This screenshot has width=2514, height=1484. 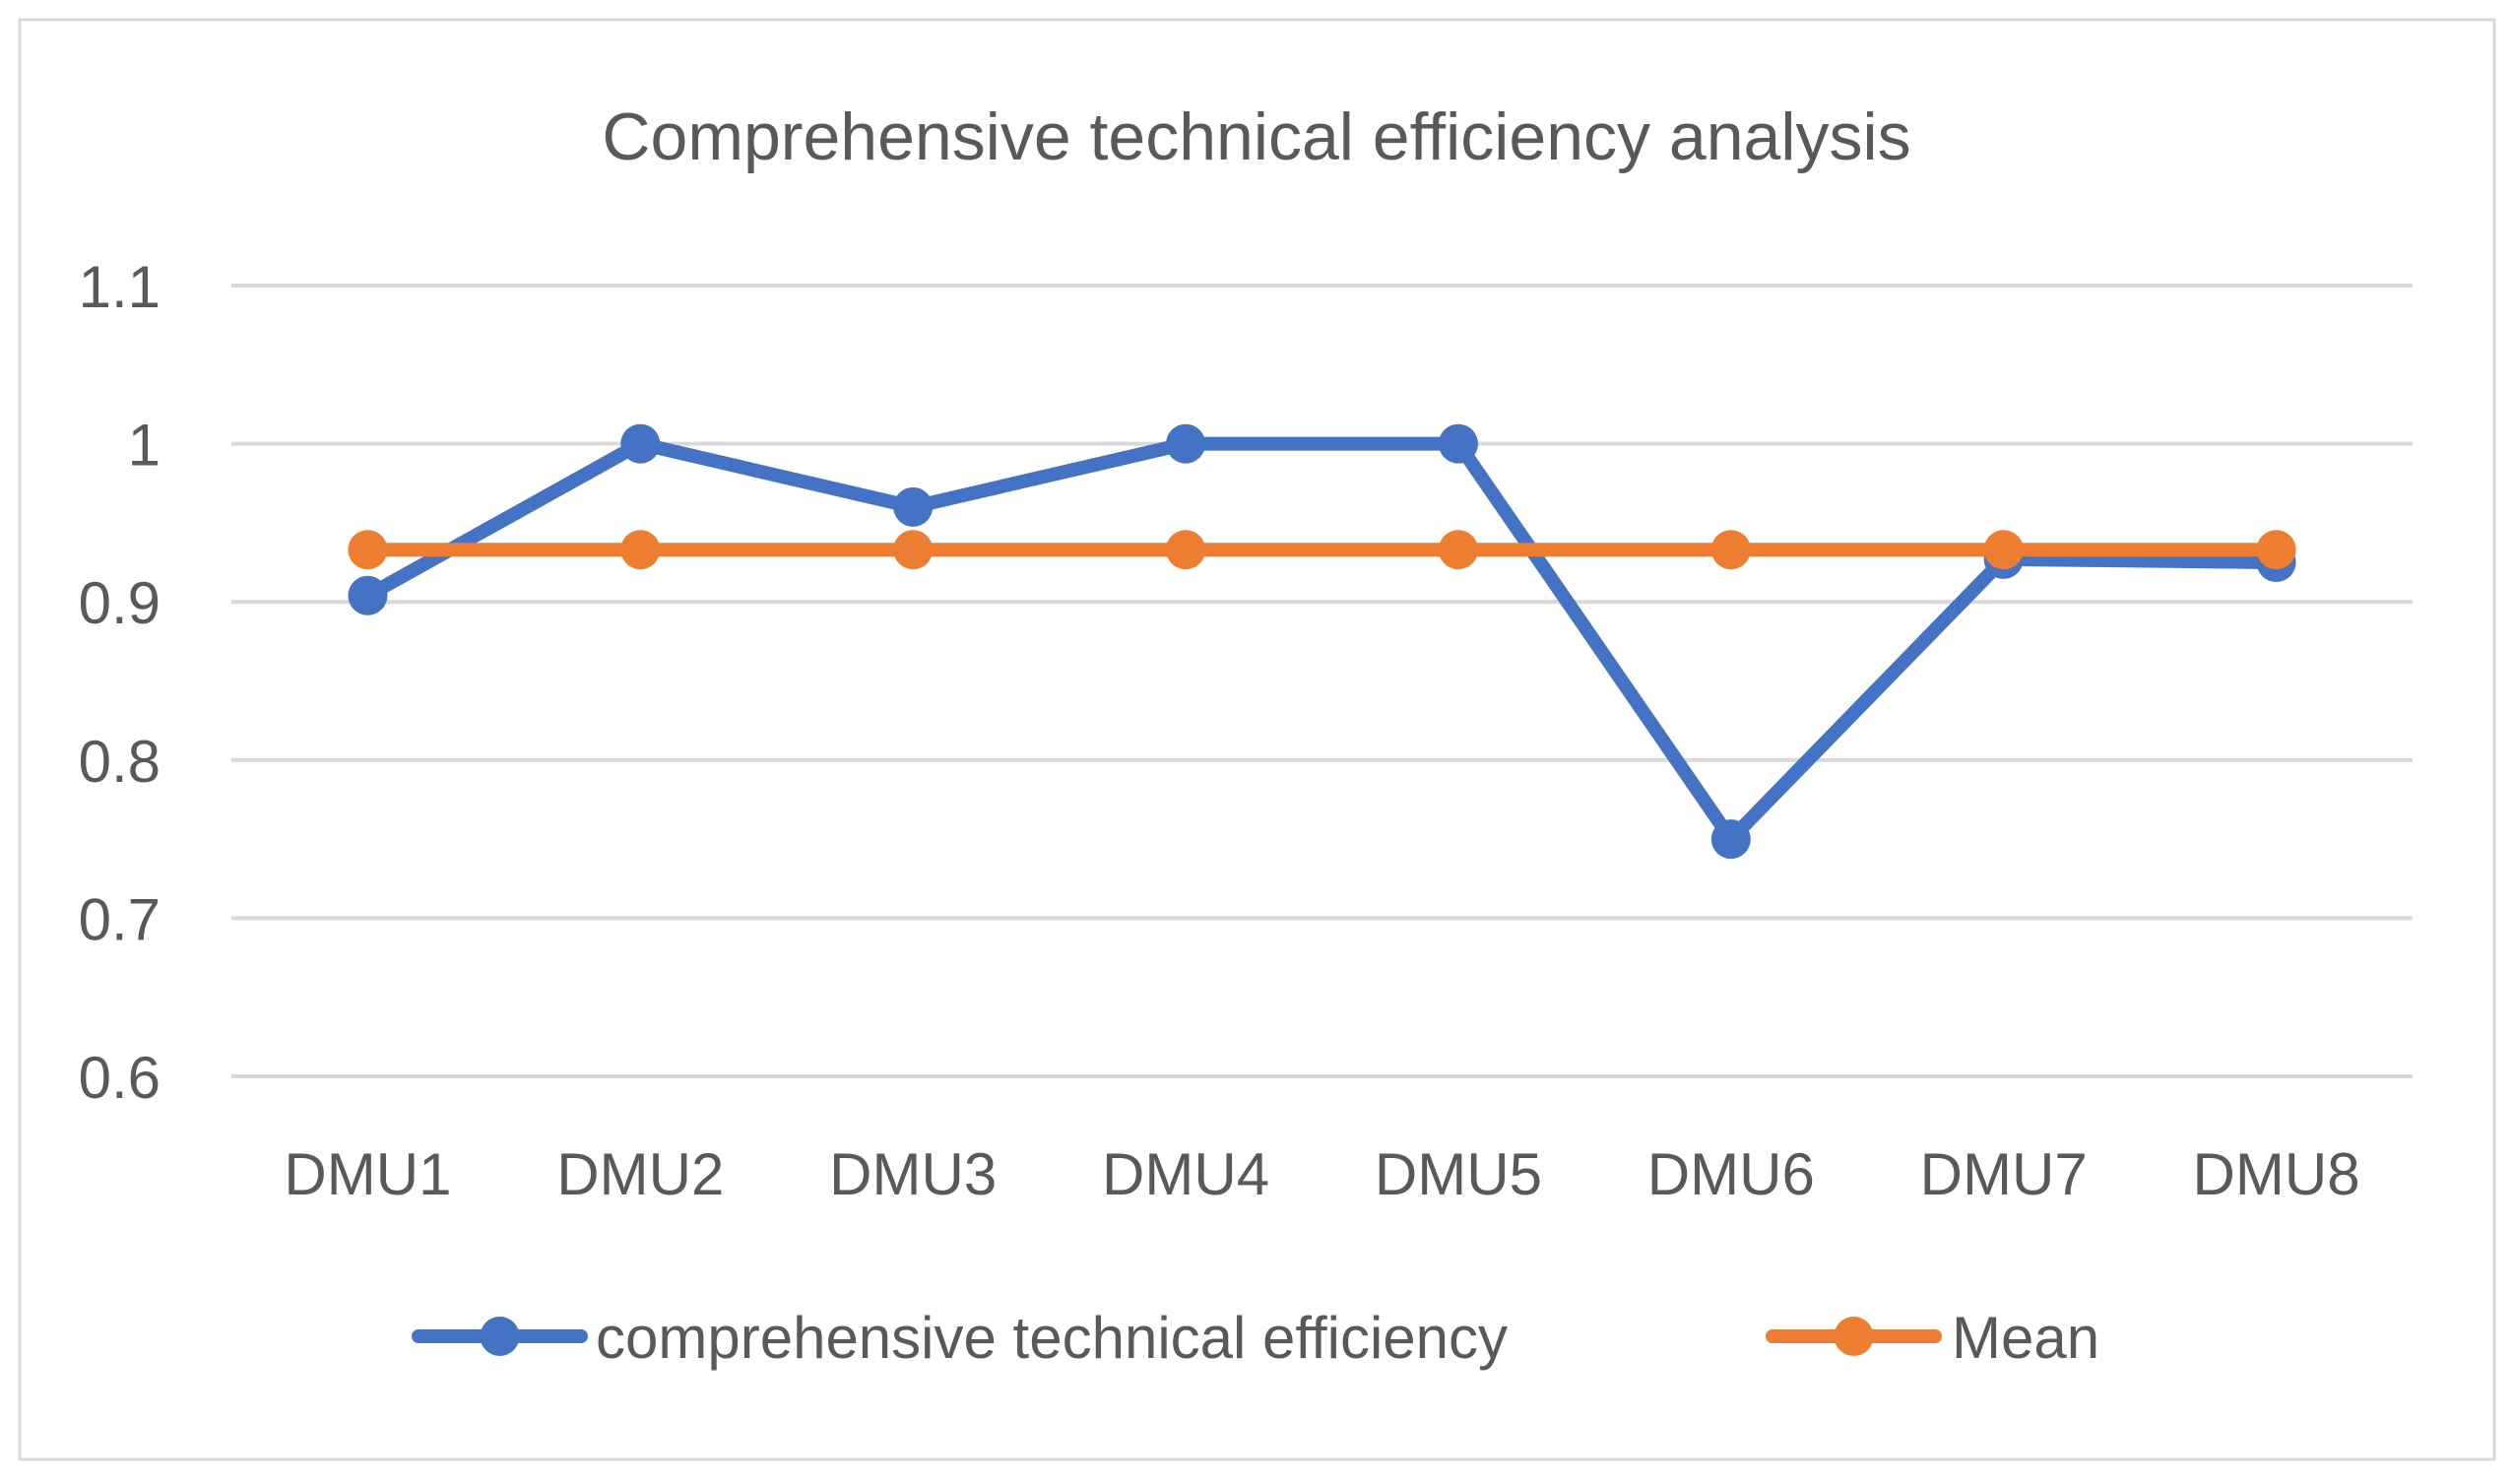 What do you see at coordinates (1322, 550) in the screenshot?
I see `series-mean` at bounding box center [1322, 550].